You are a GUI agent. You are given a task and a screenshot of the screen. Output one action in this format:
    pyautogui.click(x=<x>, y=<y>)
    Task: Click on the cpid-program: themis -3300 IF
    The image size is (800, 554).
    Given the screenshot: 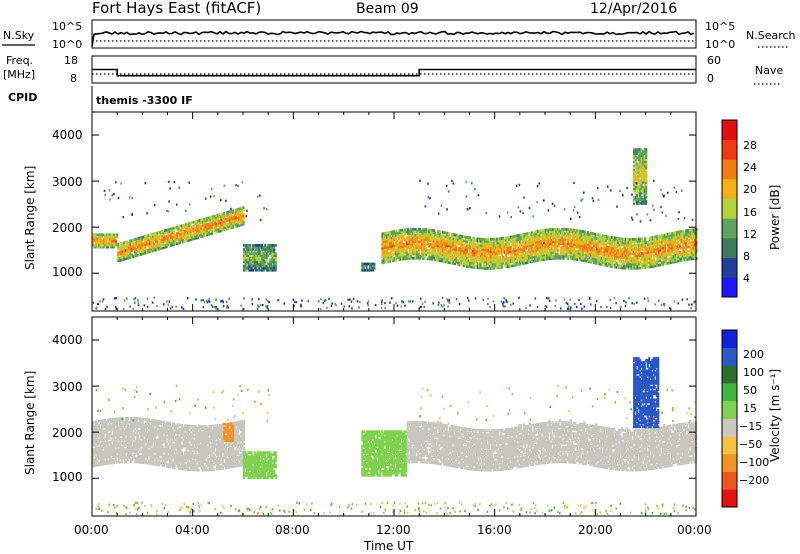 What is the action you would take?
    pyautogui.click(x=144, y=100)
    